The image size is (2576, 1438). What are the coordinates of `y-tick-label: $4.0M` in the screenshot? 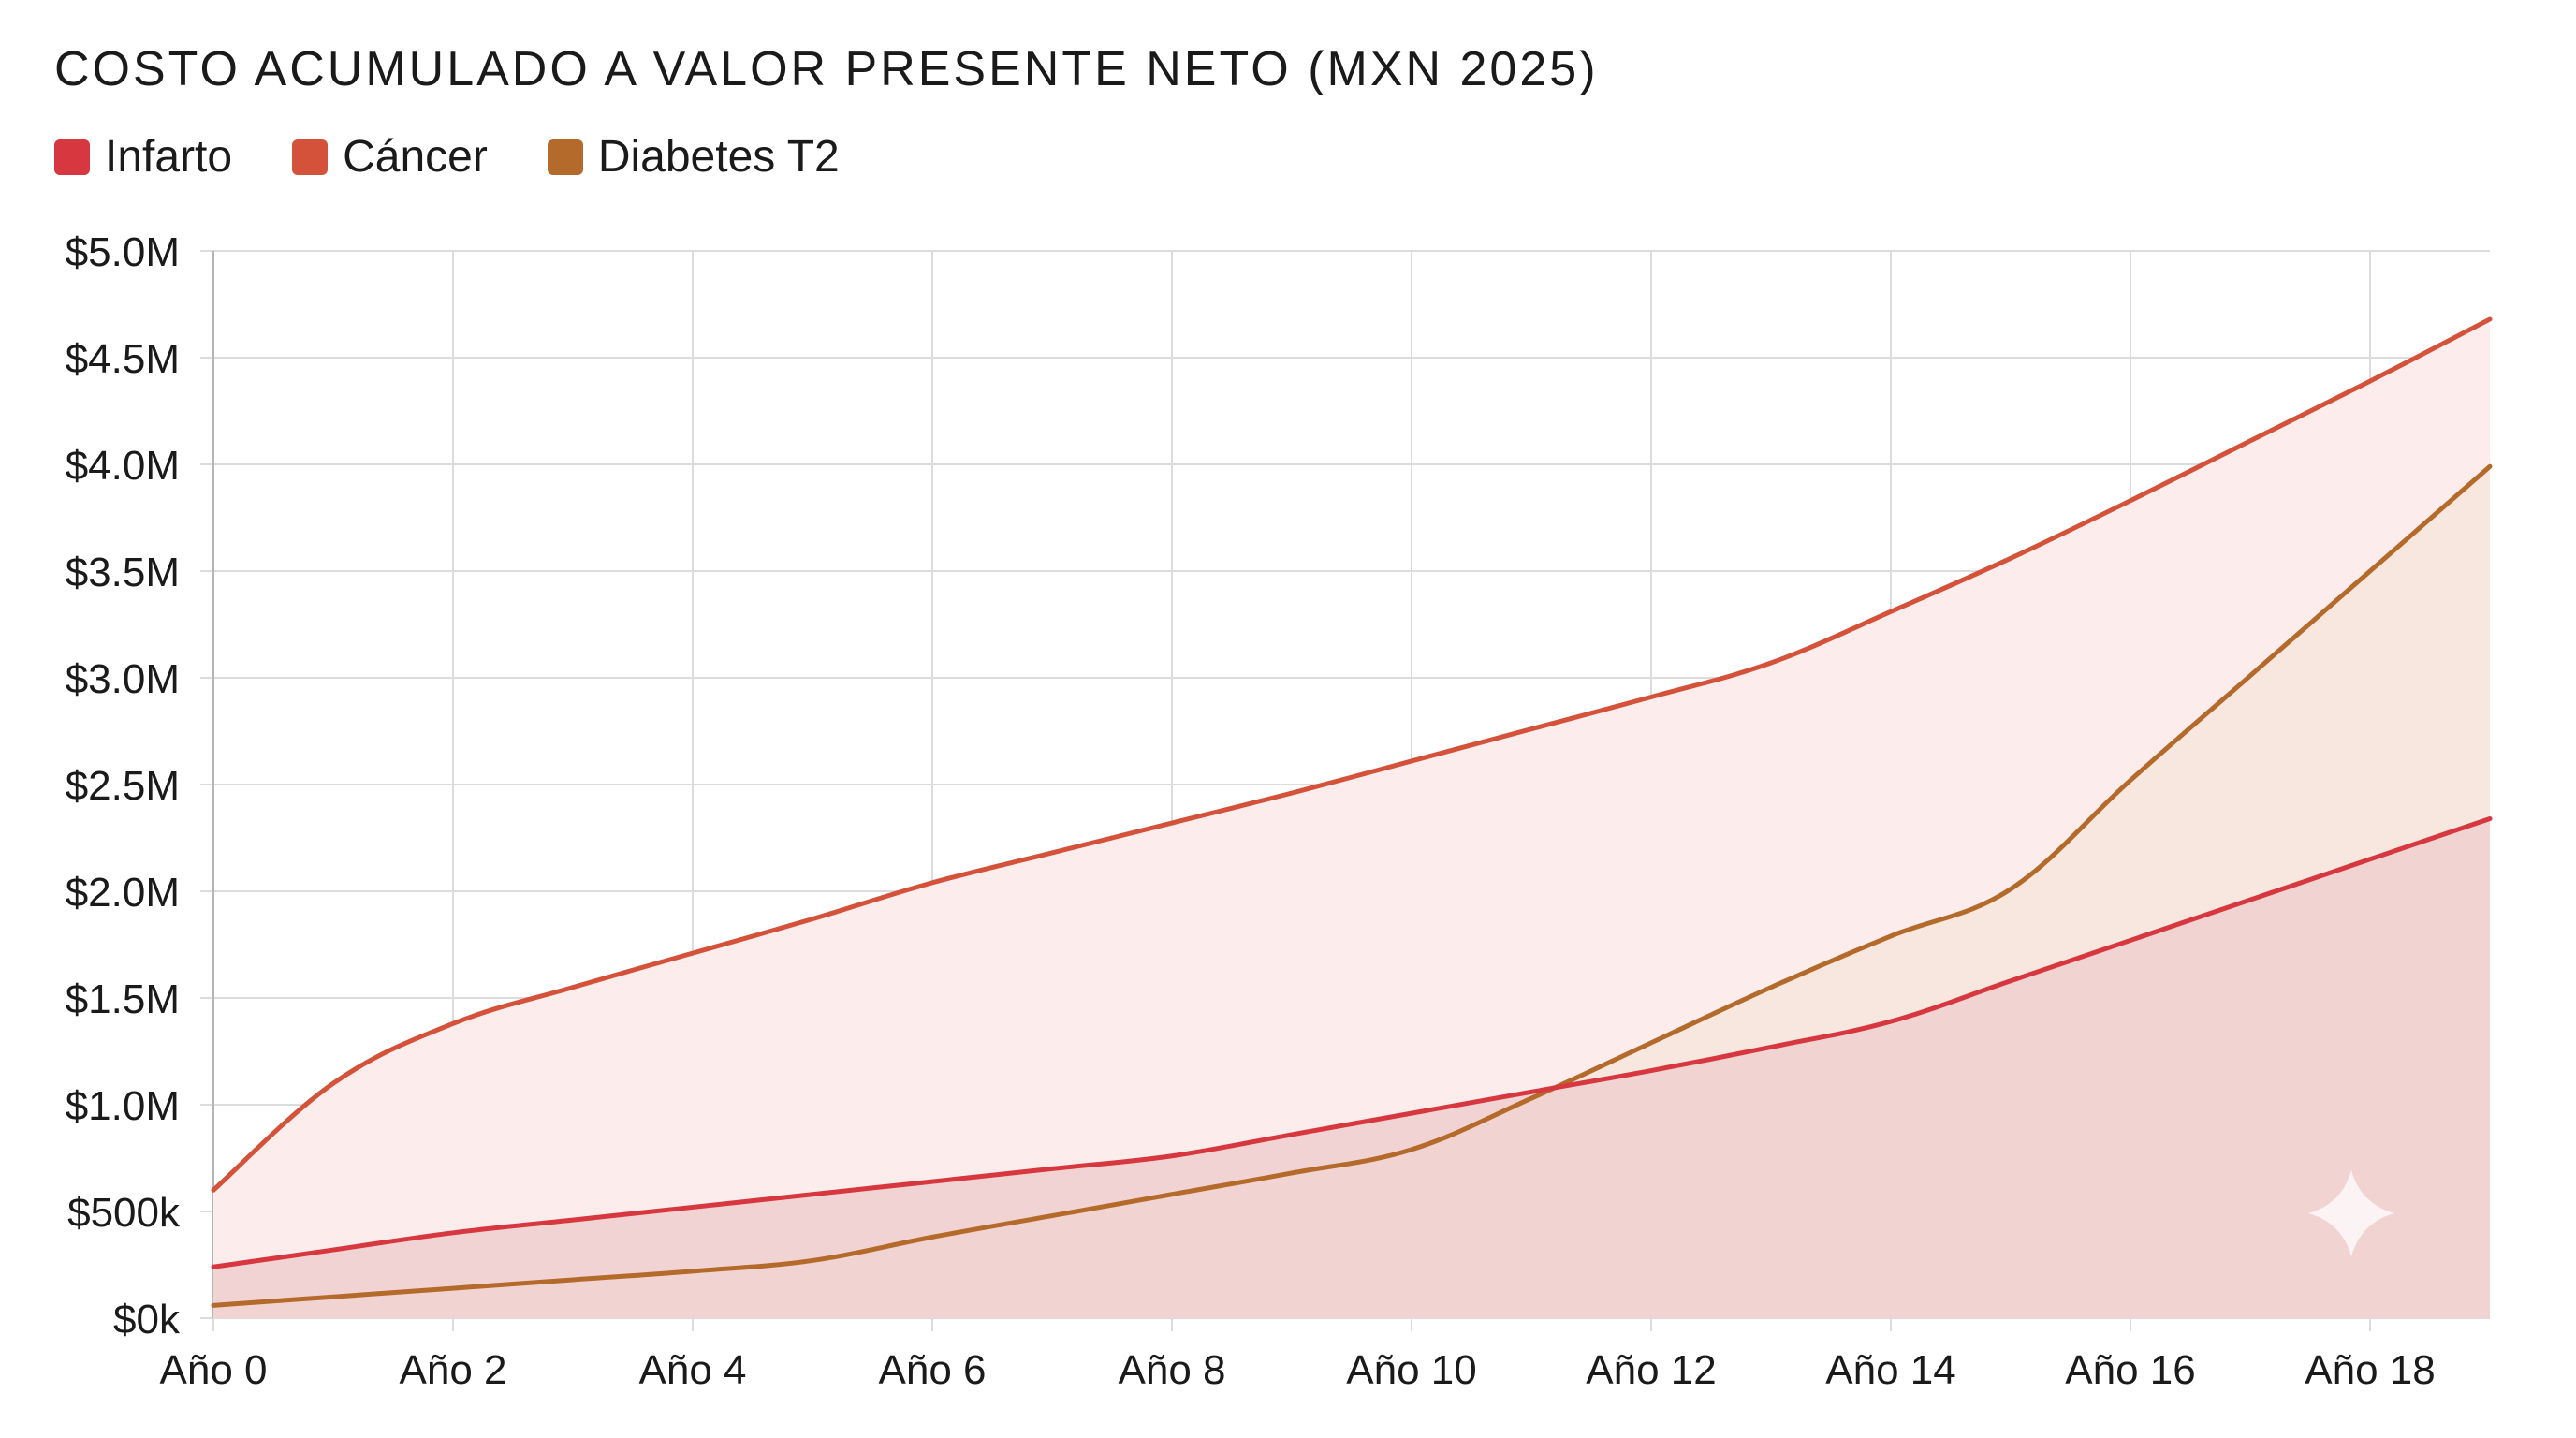 It's located at (123, 466).